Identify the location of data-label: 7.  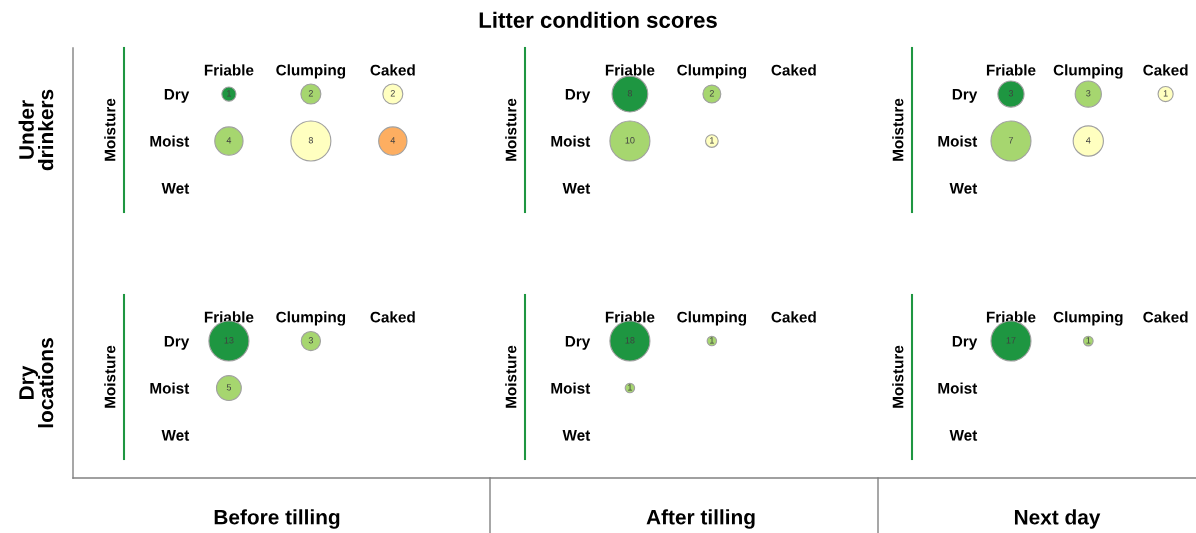
(1011, 140).